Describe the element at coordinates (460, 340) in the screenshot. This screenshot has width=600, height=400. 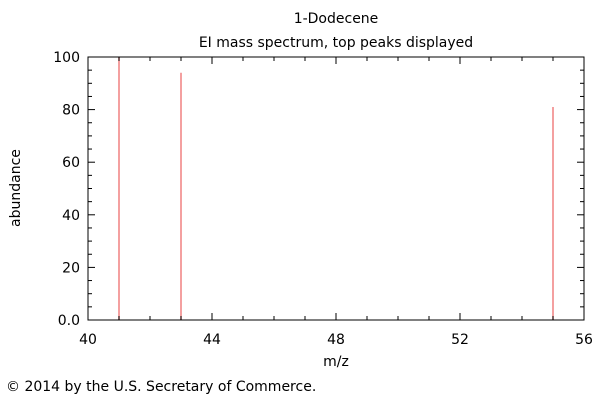
I see `x-tick-label: 52` at that location.